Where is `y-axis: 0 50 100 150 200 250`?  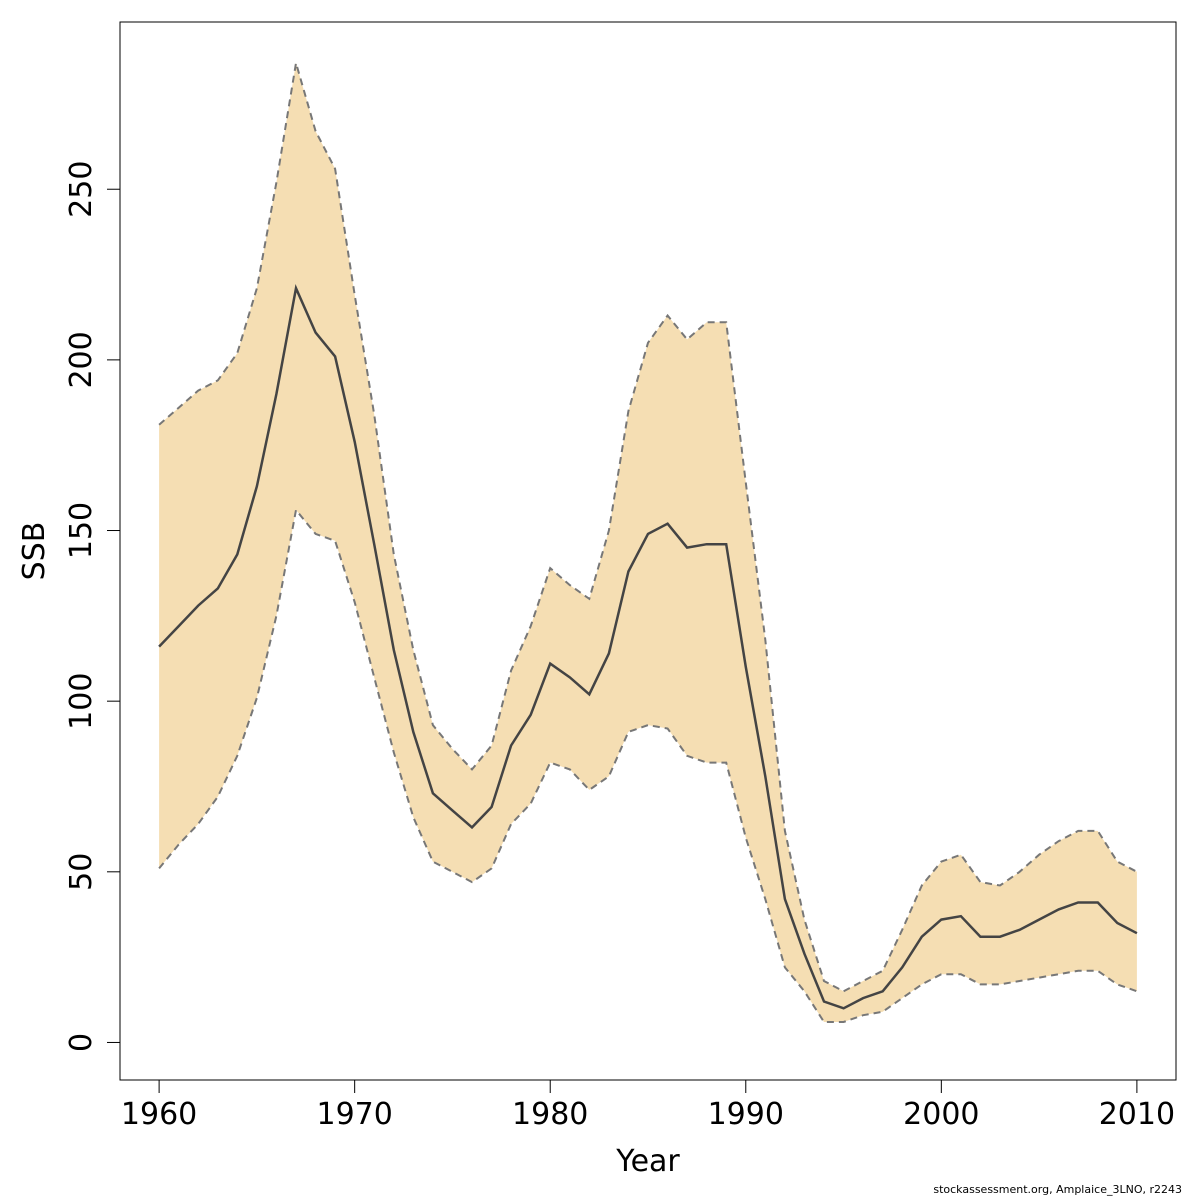
y-axis: 0 50 100 150 200 250 is located at coordinates (92, 606).